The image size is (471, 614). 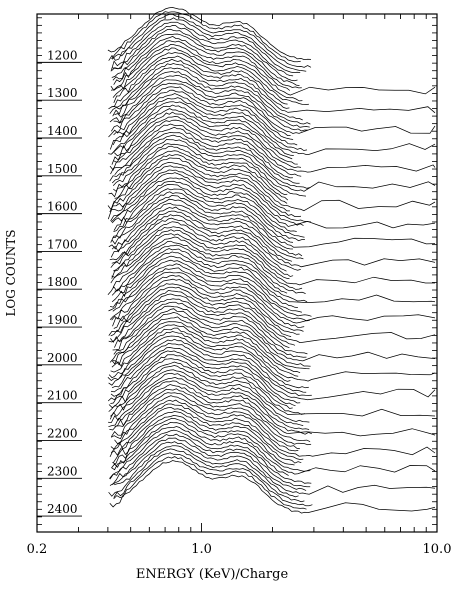 What do you see at coordinates (11, 272) in the screenshot?
I see `y-axis-label: LOG COUNTS` at bounding box center [11, 272].